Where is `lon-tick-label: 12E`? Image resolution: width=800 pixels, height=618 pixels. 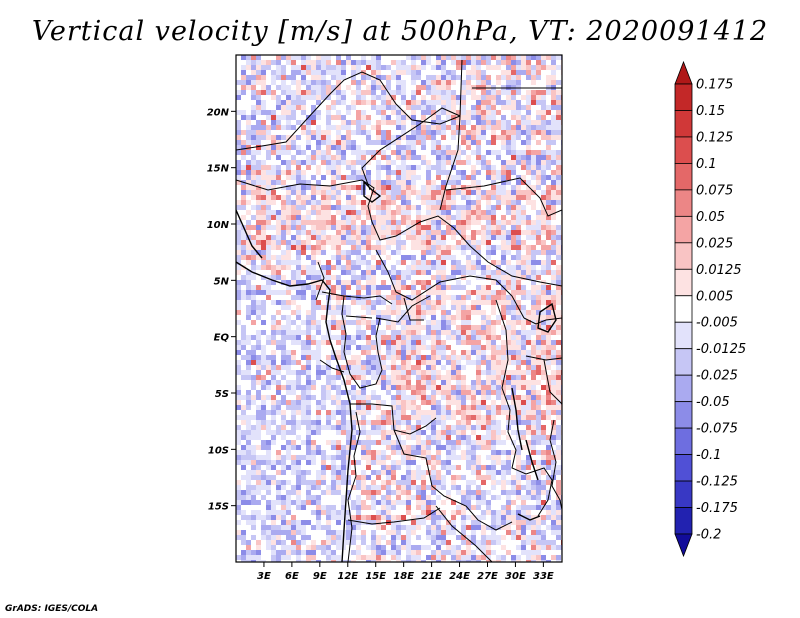 lon-tick-label: 12E is located at coordinates (347, 576).